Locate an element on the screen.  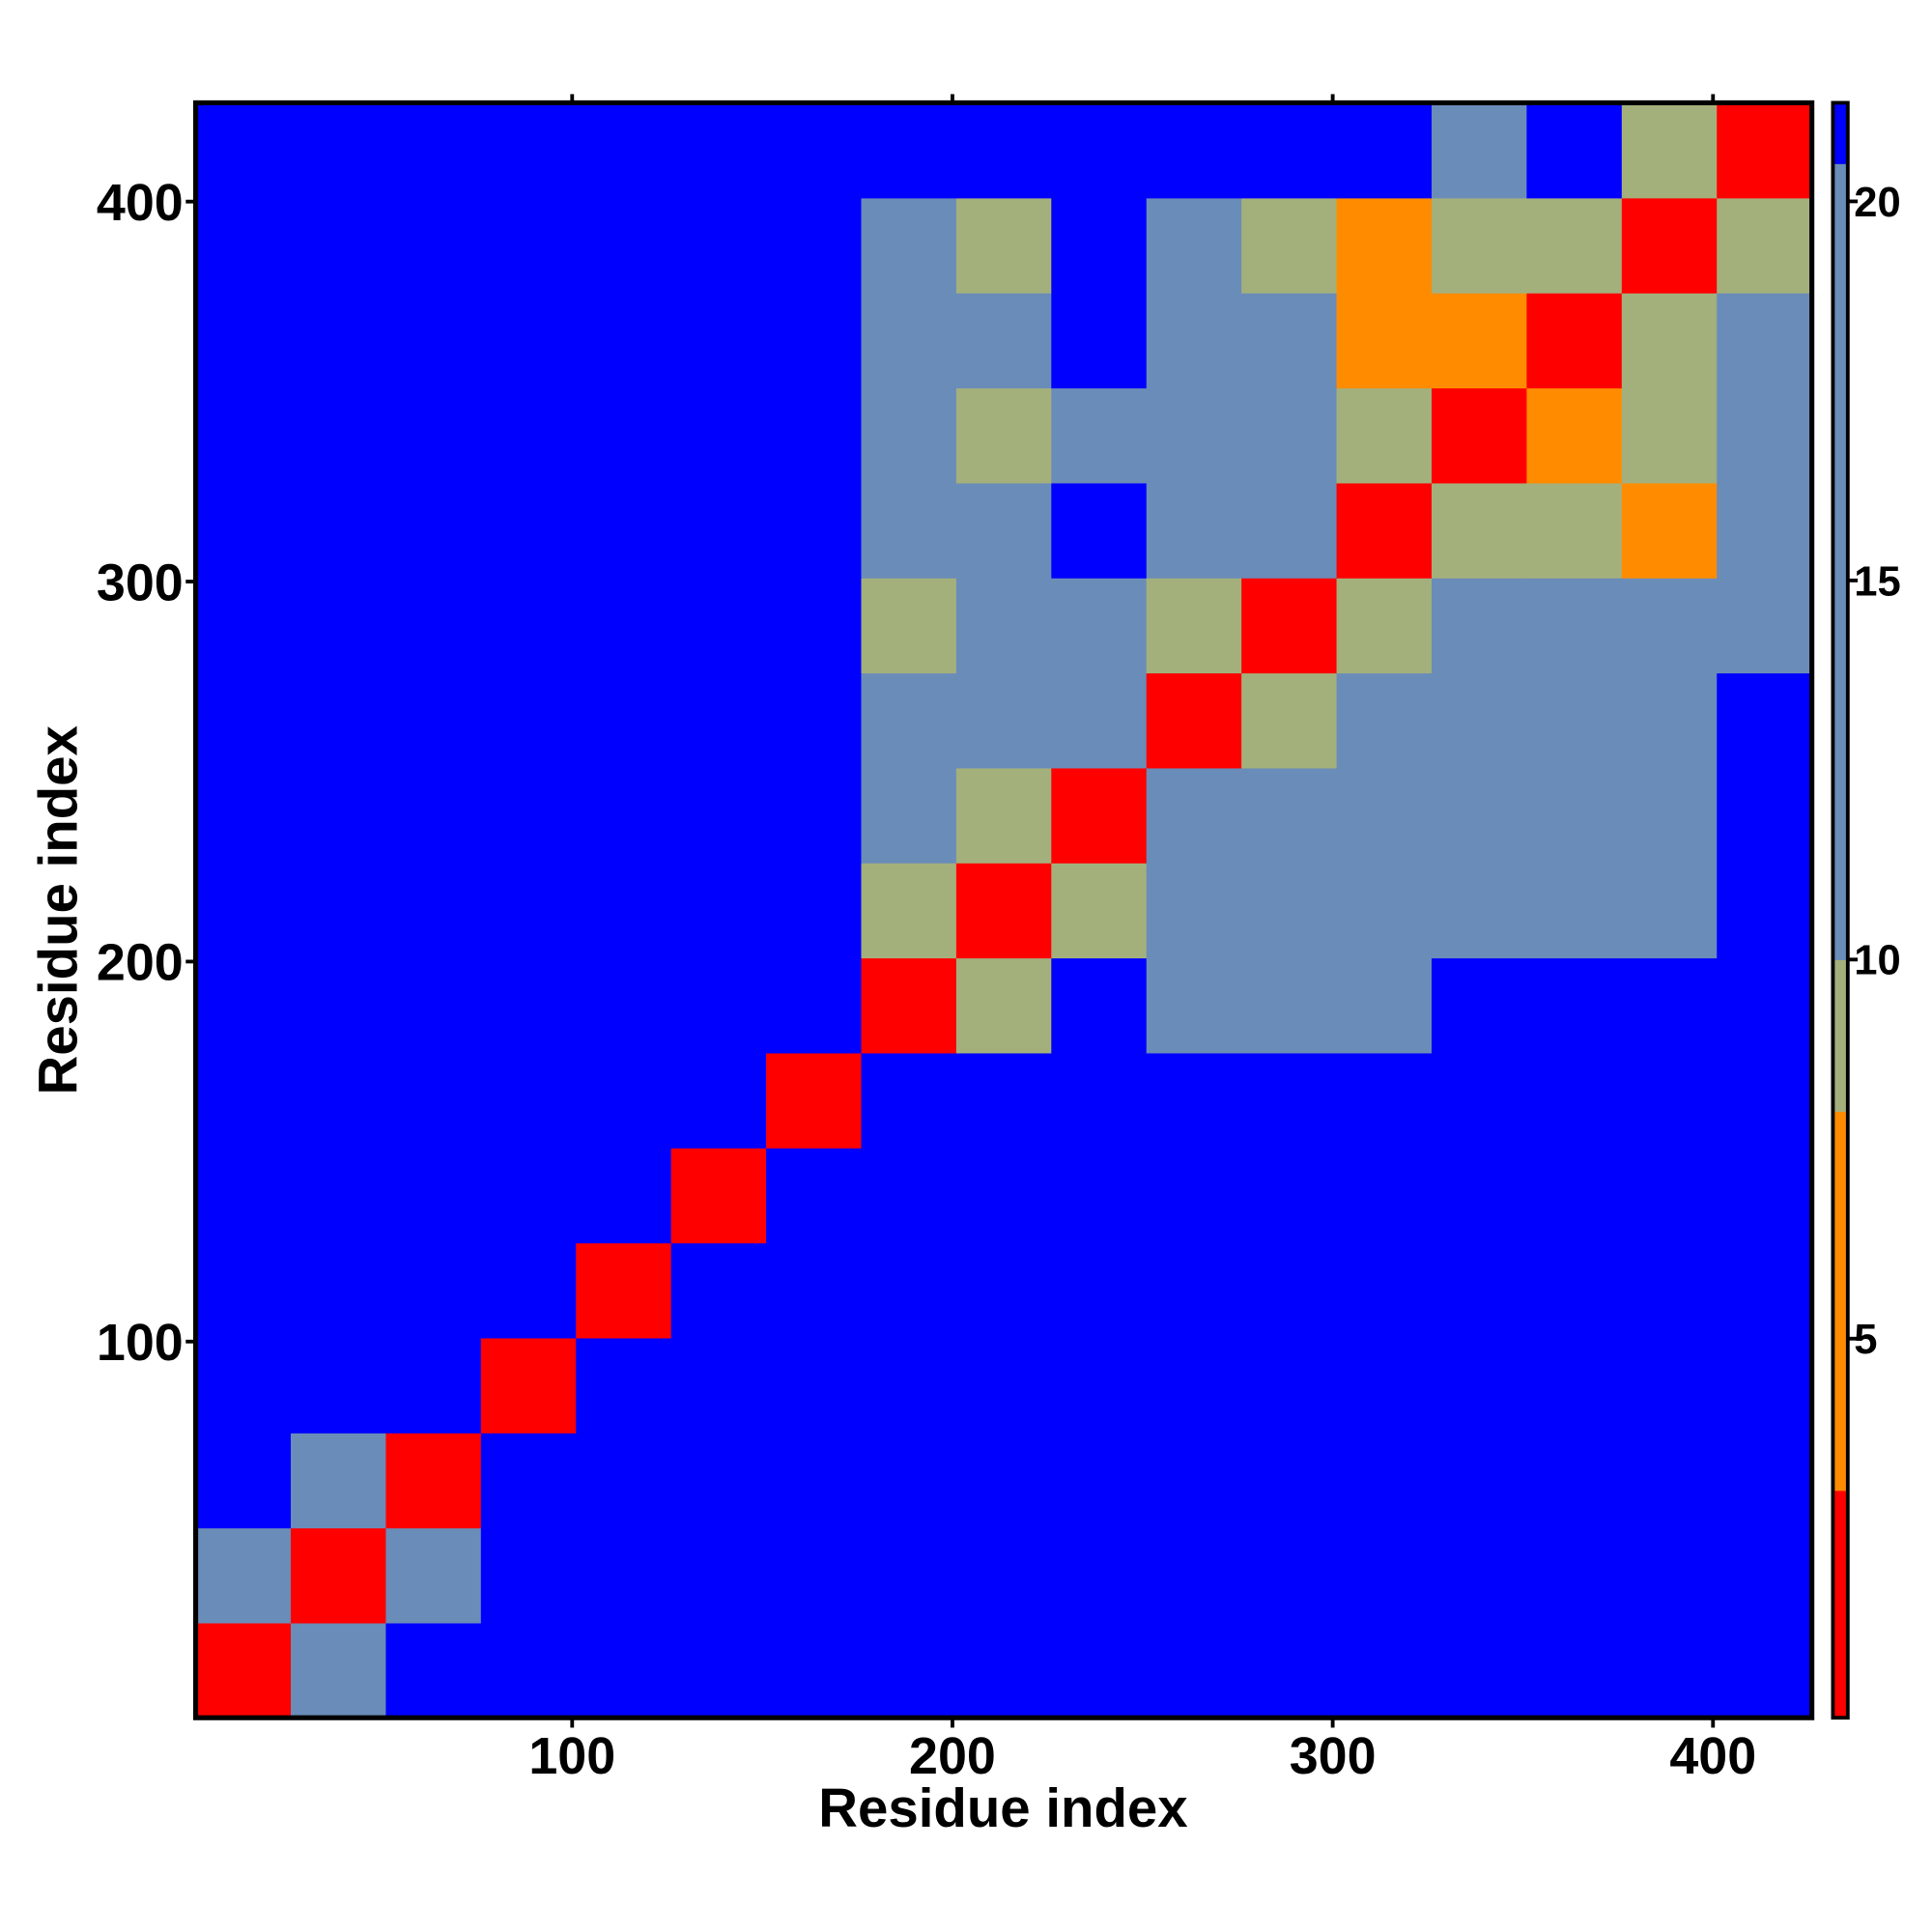
y-tick-label: 200 is located at coordinates (140, 963).